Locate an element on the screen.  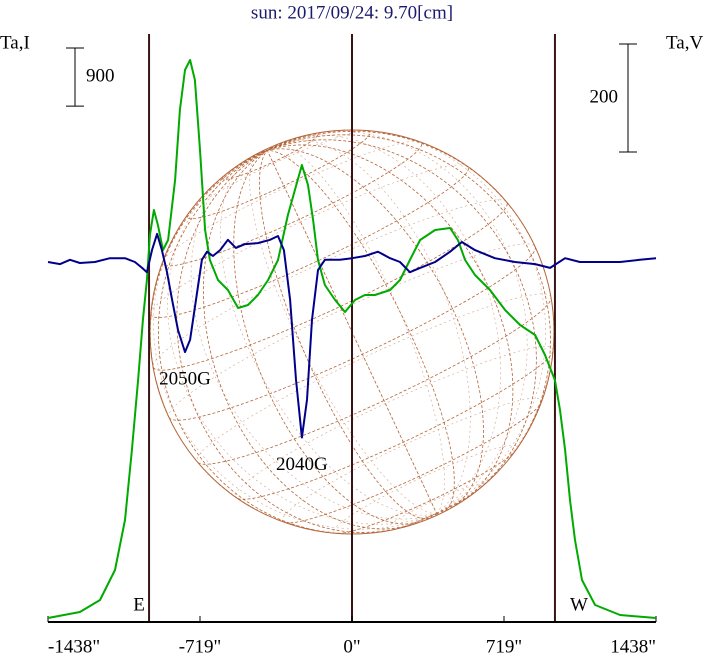
y-axis-label: Ta,I is located at coordinates (15, 42).